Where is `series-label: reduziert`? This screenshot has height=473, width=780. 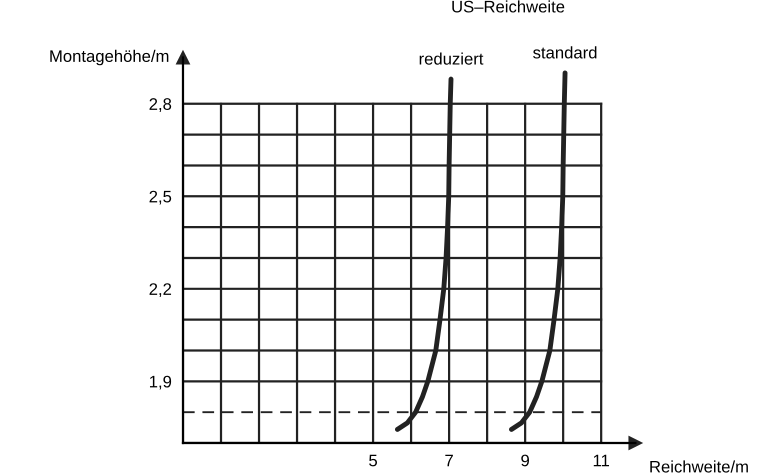 series-label: reduziert is located at coordinates (452, 58).